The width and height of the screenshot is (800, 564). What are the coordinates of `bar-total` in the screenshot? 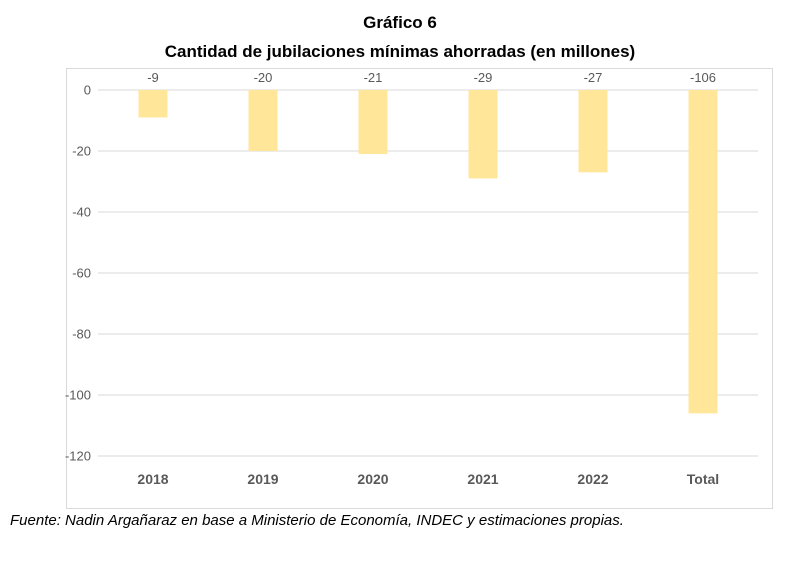 It's located at (703, 252).